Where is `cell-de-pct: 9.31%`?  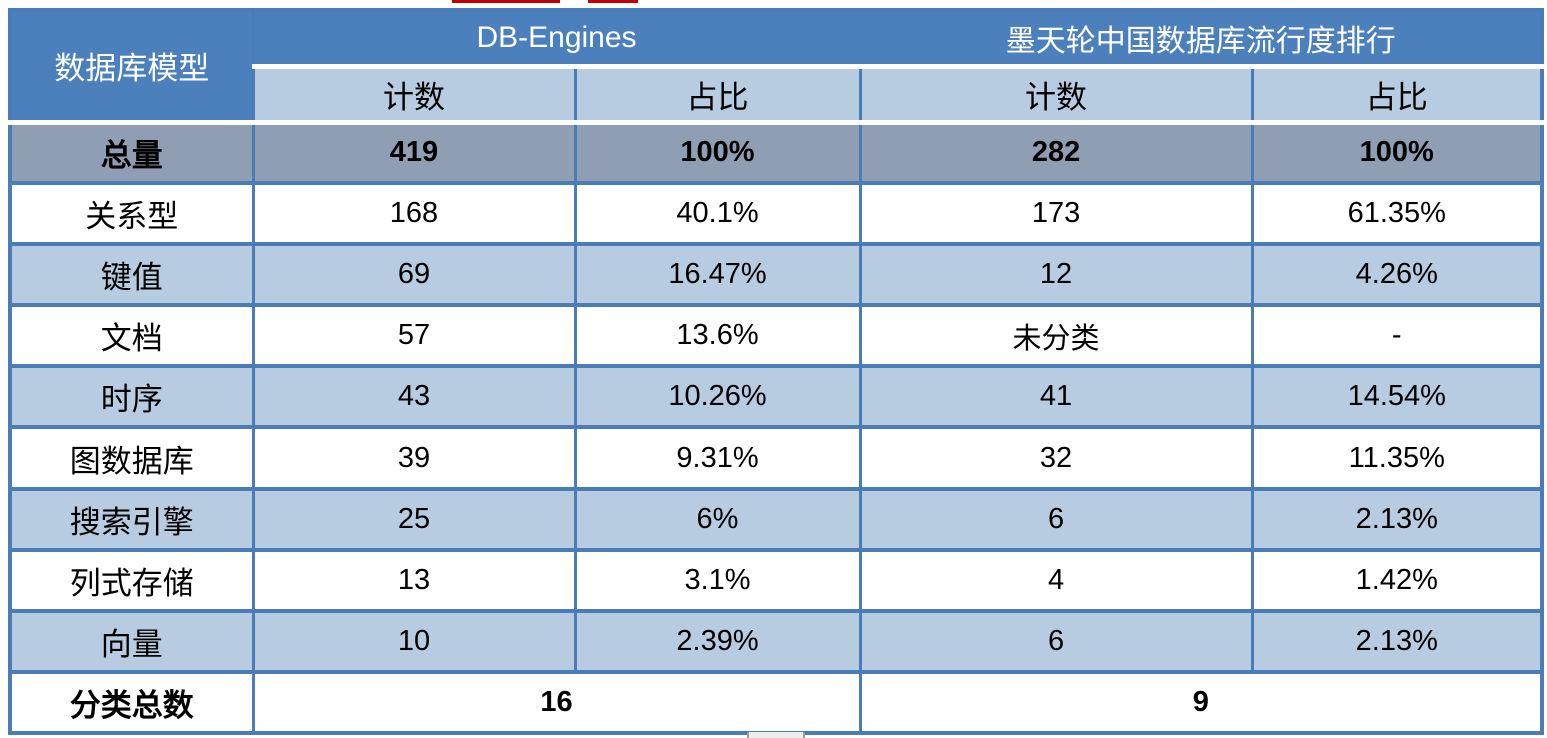
cell-de-pct: 9.31% is located at coordinates (717, 458).